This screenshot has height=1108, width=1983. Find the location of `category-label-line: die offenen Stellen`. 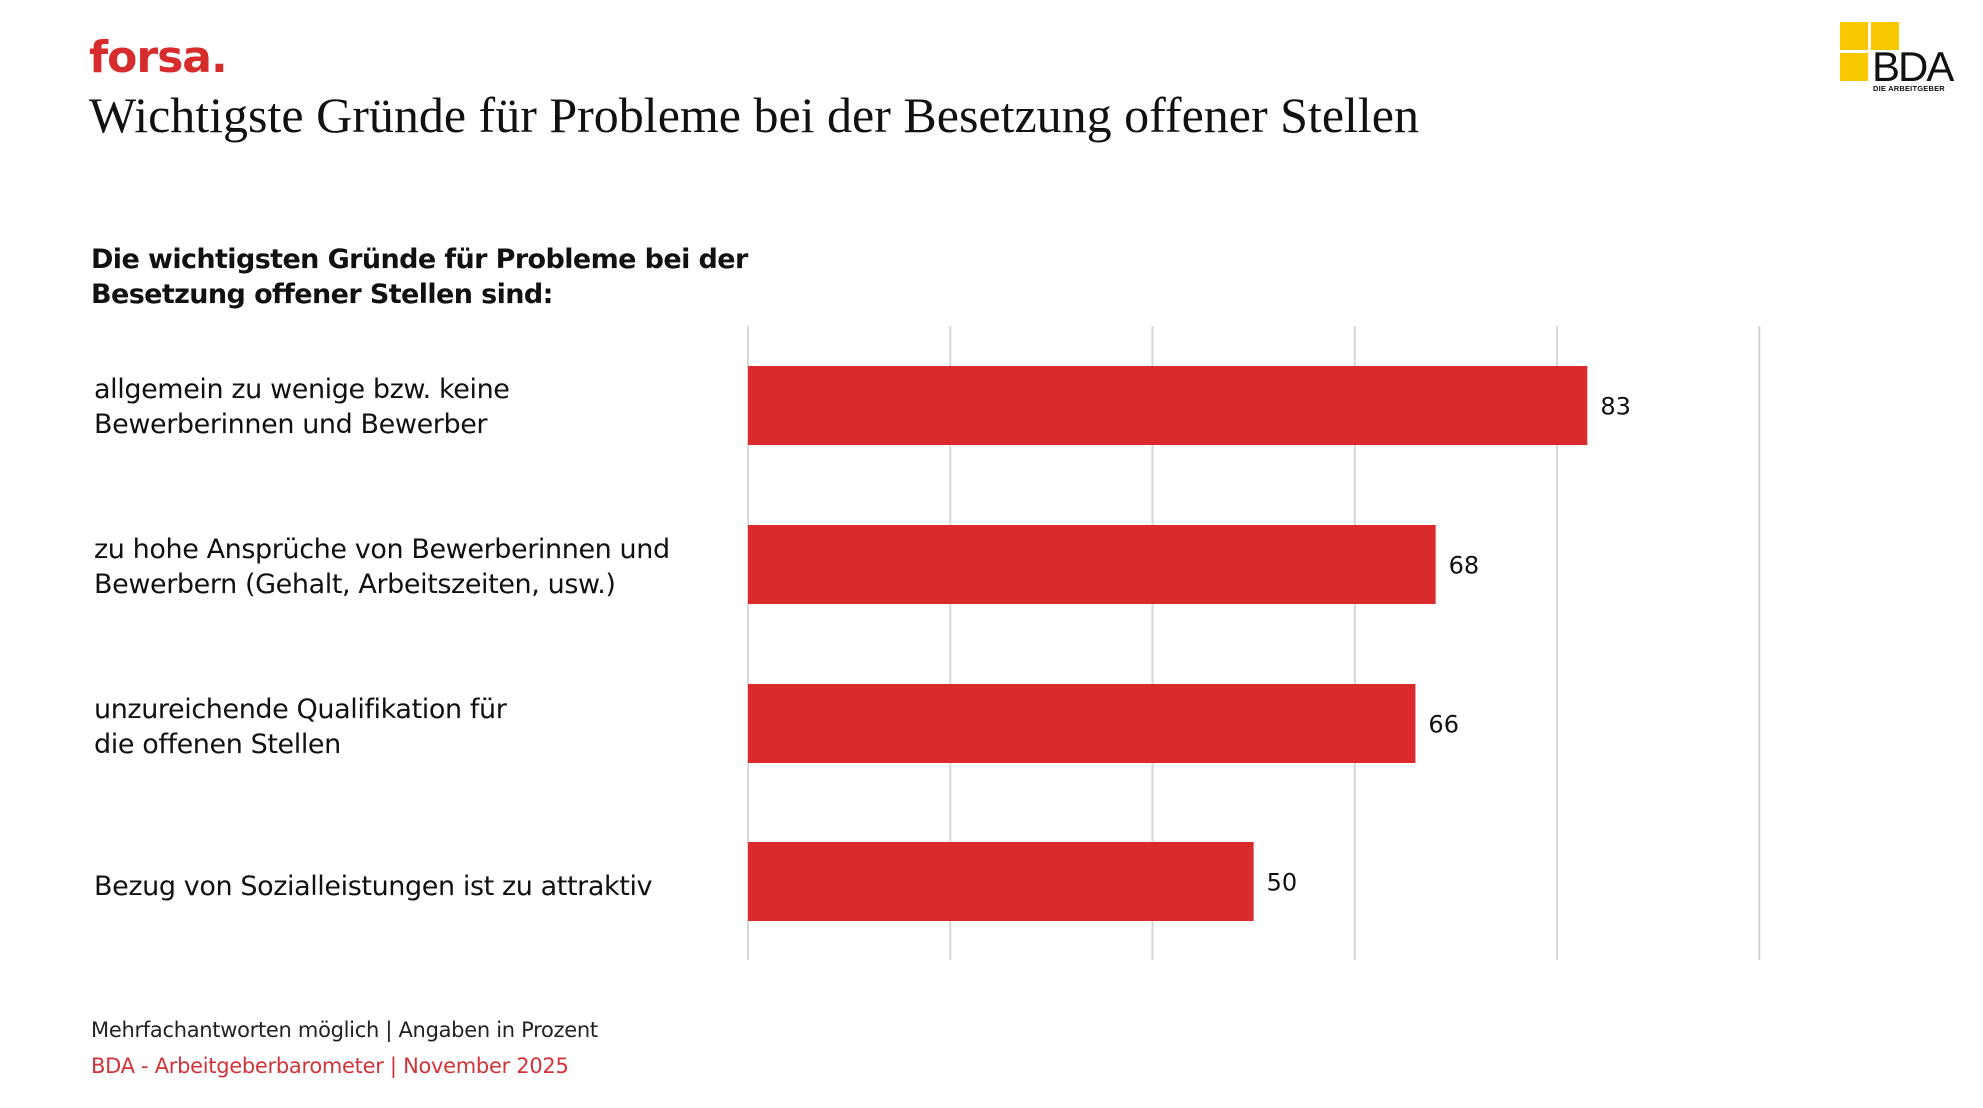

category-label-line: die offenen Stellen is located at coordinates (217, 744).